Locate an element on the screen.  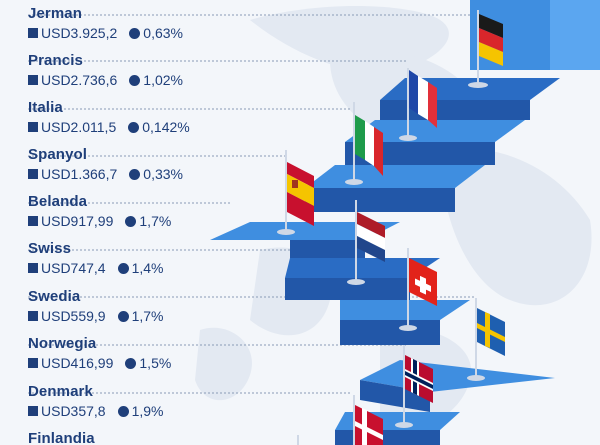
flag-italy-icon is located at coordinates (364, 143).